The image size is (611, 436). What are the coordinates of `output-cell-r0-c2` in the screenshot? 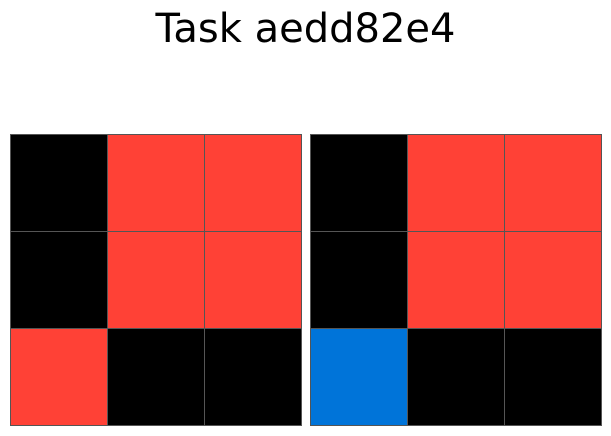 It's located at (553, 183).